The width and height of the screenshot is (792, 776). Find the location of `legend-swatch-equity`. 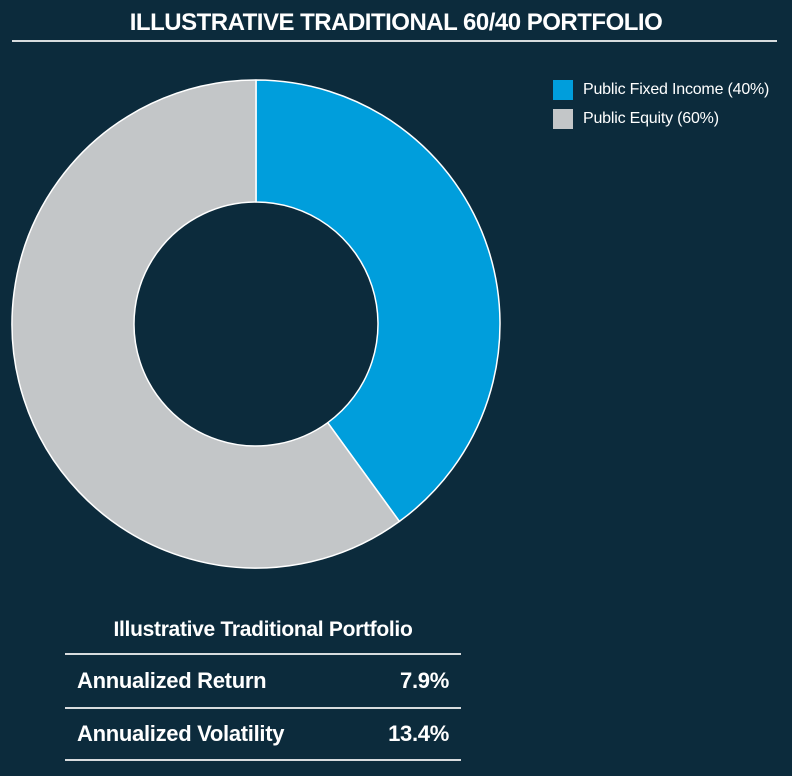

legend-swatch-equity is located at coordinates (563, 119).